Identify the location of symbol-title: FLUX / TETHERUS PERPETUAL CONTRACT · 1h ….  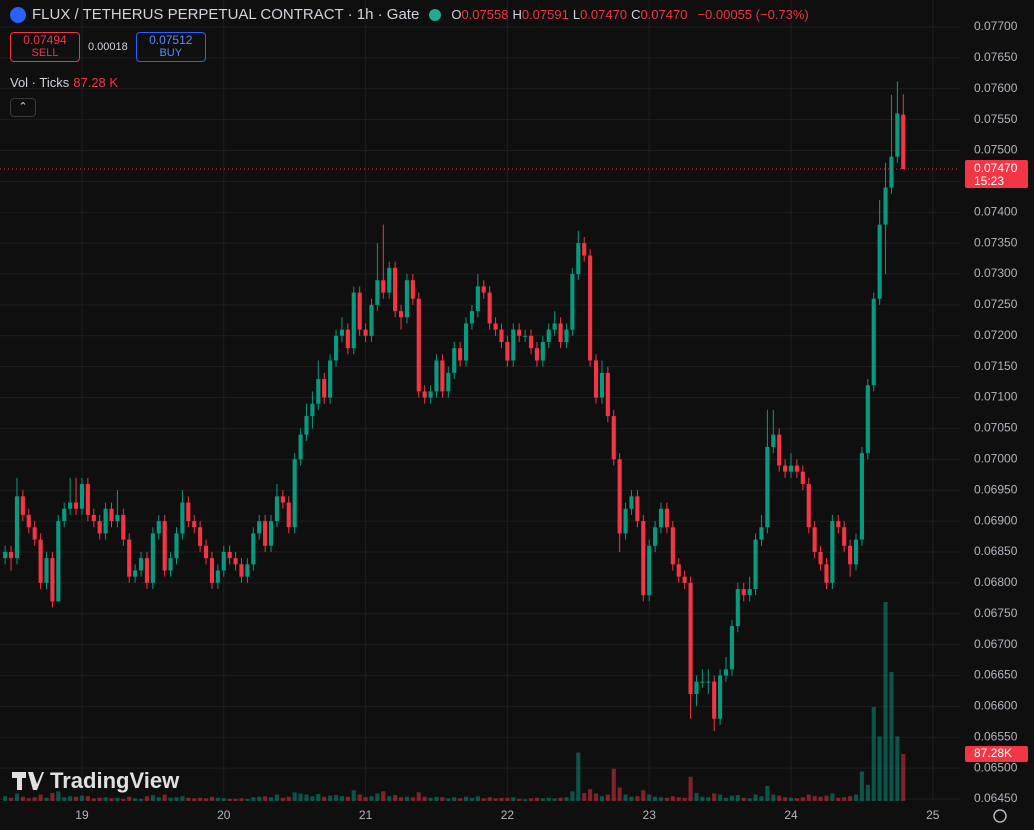
(226, 14).